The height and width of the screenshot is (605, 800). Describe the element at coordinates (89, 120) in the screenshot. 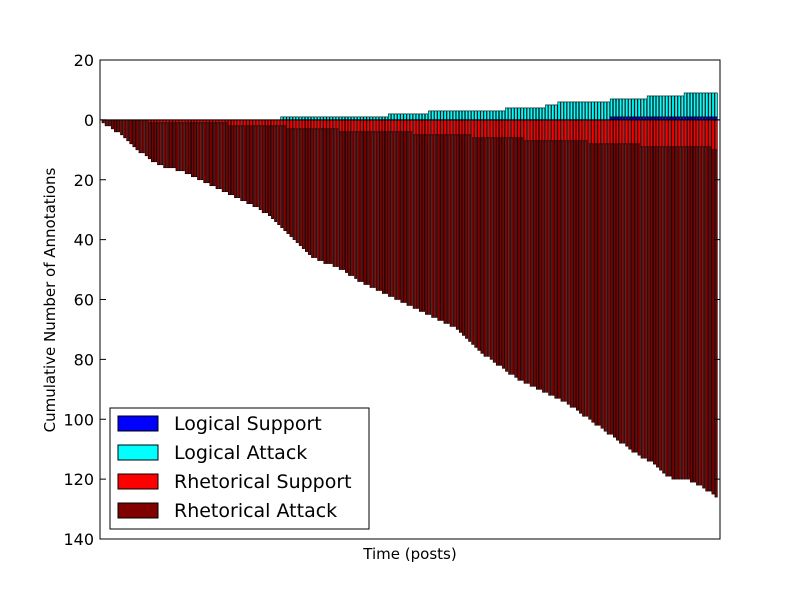

I see `y-tick-label: 0` at that location.